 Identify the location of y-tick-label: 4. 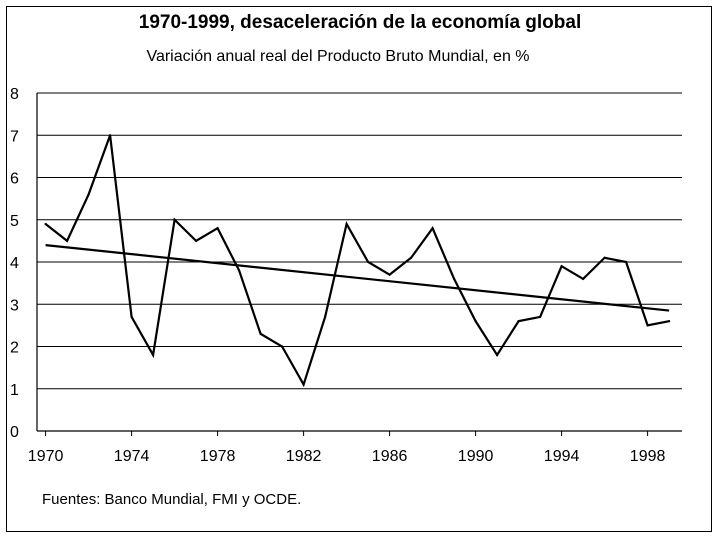
(14, 263).